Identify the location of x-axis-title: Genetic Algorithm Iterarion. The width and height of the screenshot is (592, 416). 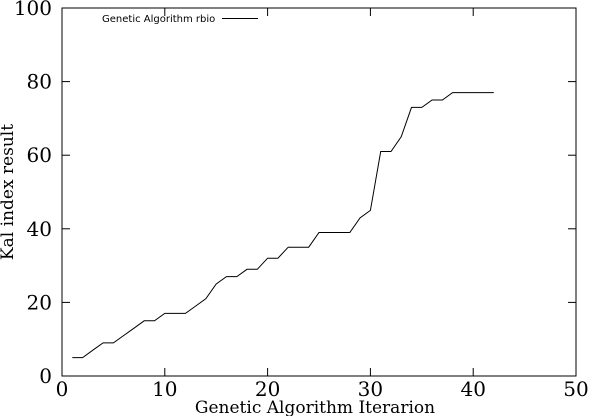
(315, 407).